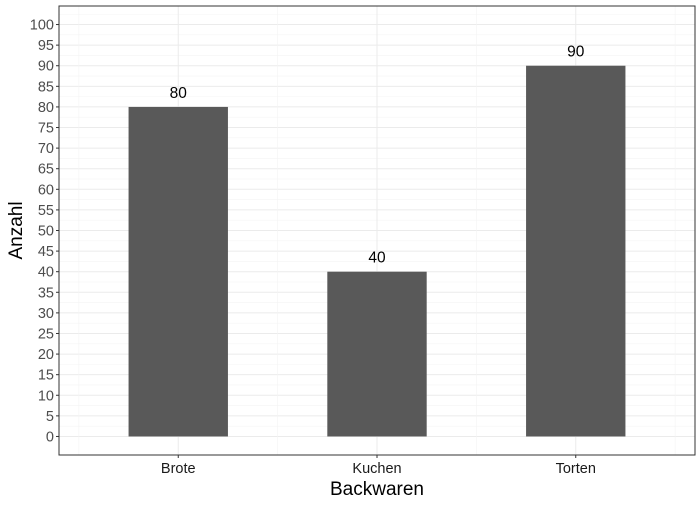 This screenshot has height=505, width=700. What do you see at coordinates (16, 230) in the screenshot?
I see `y-axis-title: Anzahl` at bounding box center [16, 230].